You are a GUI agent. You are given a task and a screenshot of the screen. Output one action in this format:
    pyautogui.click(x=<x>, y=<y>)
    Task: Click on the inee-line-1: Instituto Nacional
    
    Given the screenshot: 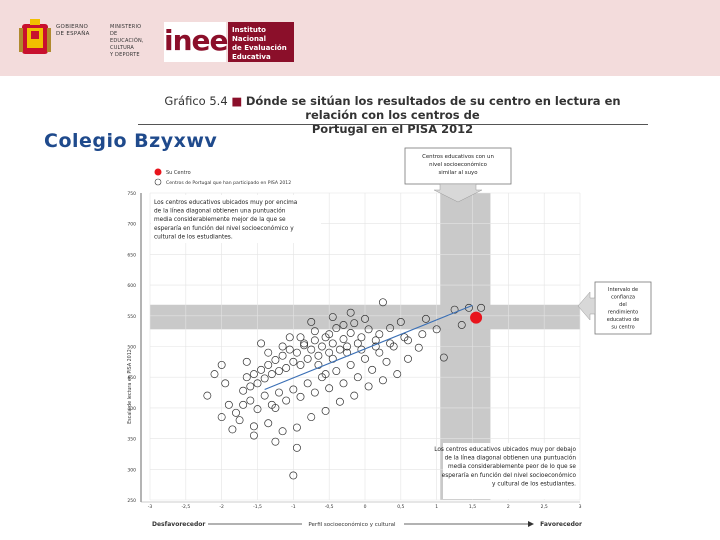 What is the action you would take?
    pyautogui.click(x=249, y=34)
    